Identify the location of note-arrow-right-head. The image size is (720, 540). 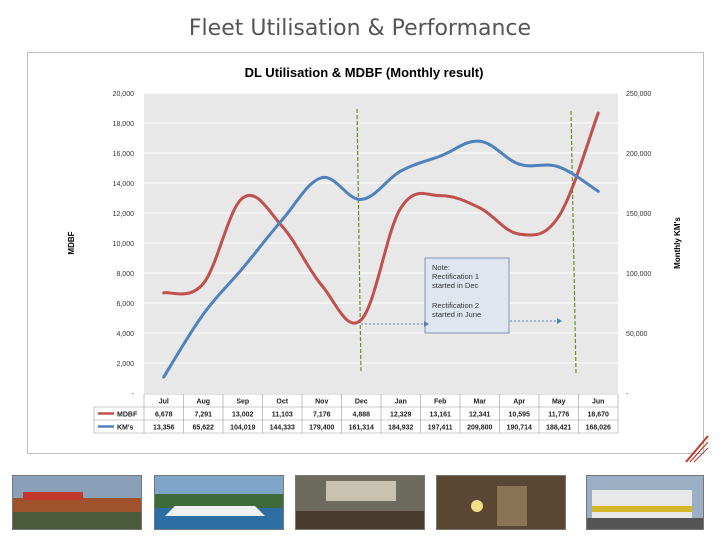
(559, 321).